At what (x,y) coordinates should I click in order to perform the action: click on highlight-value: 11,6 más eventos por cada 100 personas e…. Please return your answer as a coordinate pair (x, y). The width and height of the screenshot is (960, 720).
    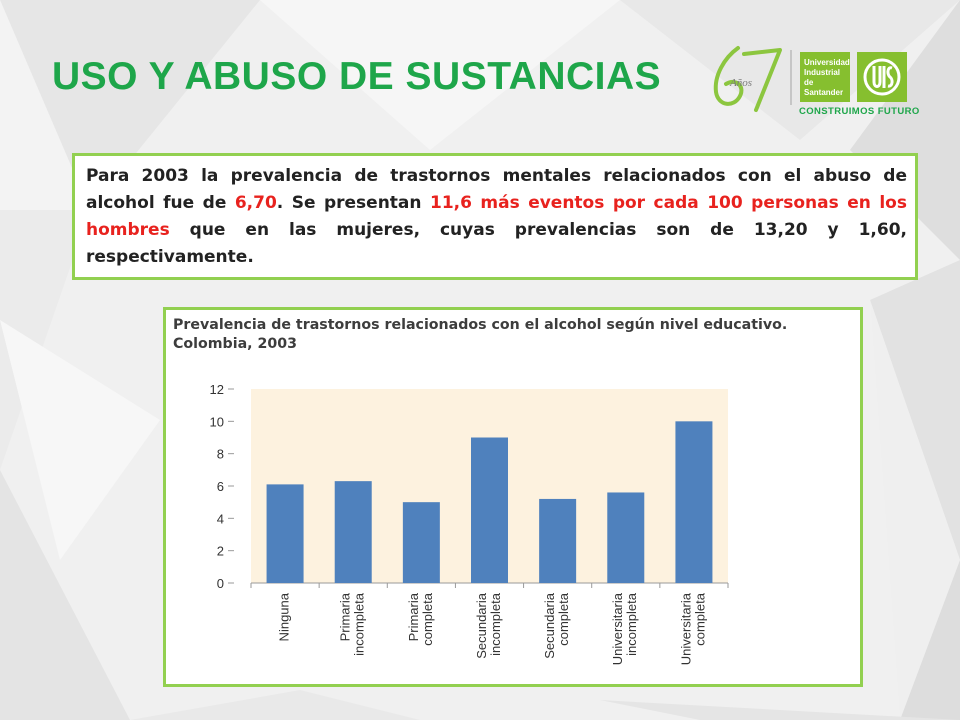
    Looking at the image, I should click on (496, 216).